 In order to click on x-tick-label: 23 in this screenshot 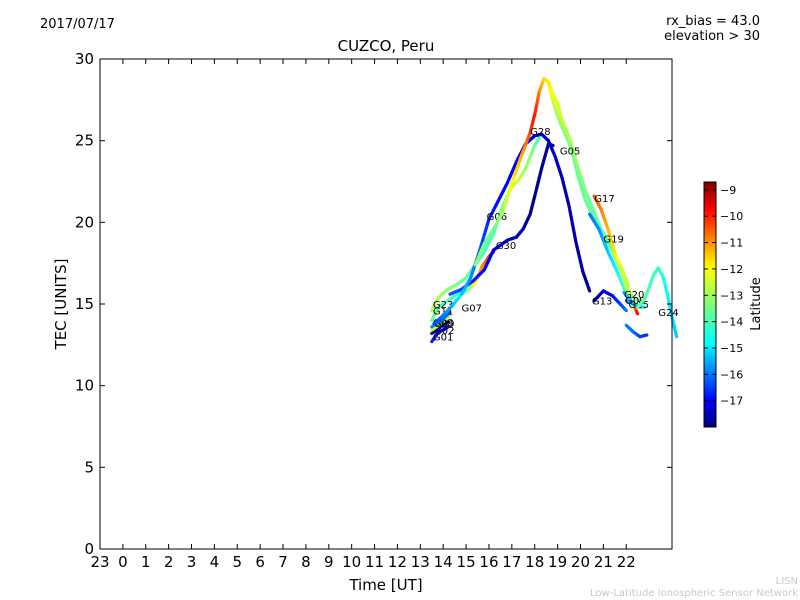, I will do `click(99, 562)`.